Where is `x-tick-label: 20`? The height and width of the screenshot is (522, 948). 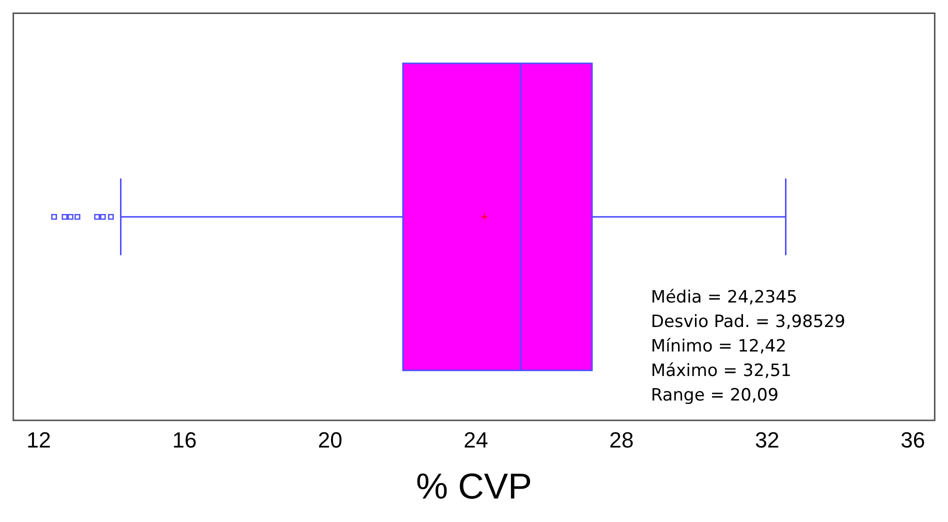 x-tick-label: 20 is located at coordinates (330, 440).